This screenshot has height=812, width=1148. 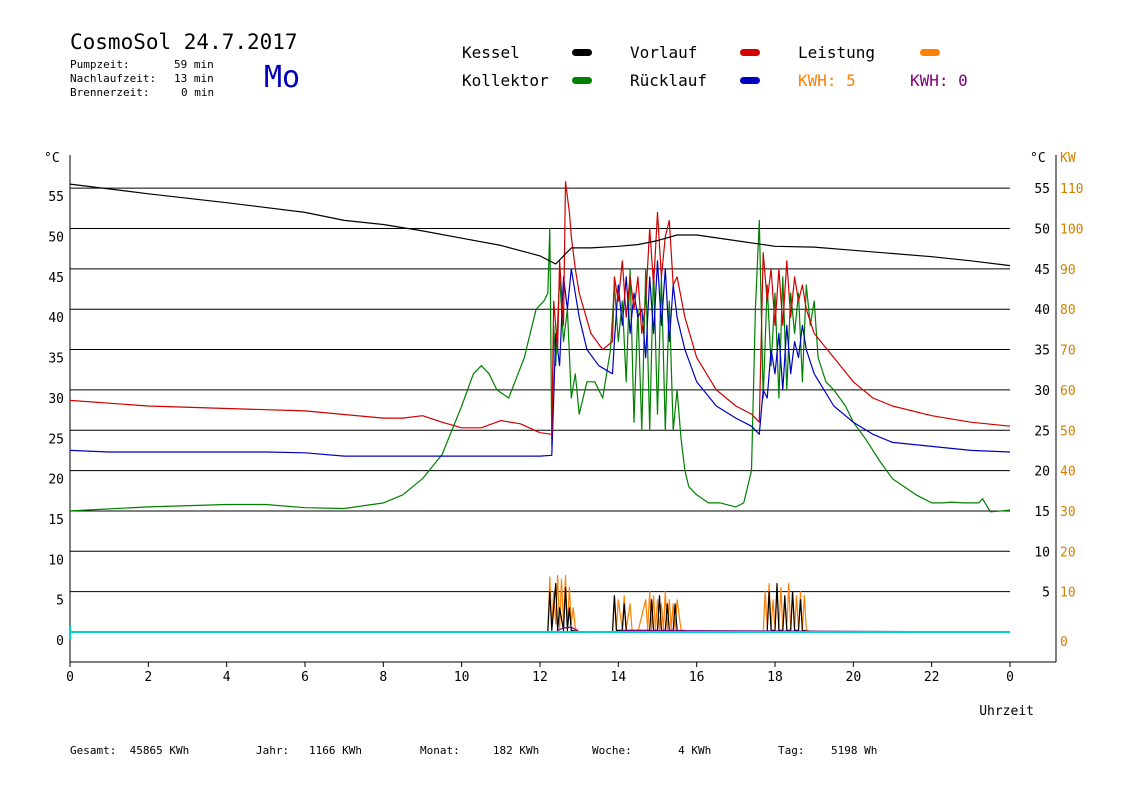 What do you see at coordinates (282, 77) in the screenshot?
I see `weekday-label: Mo` at bounding box center [282, 77].